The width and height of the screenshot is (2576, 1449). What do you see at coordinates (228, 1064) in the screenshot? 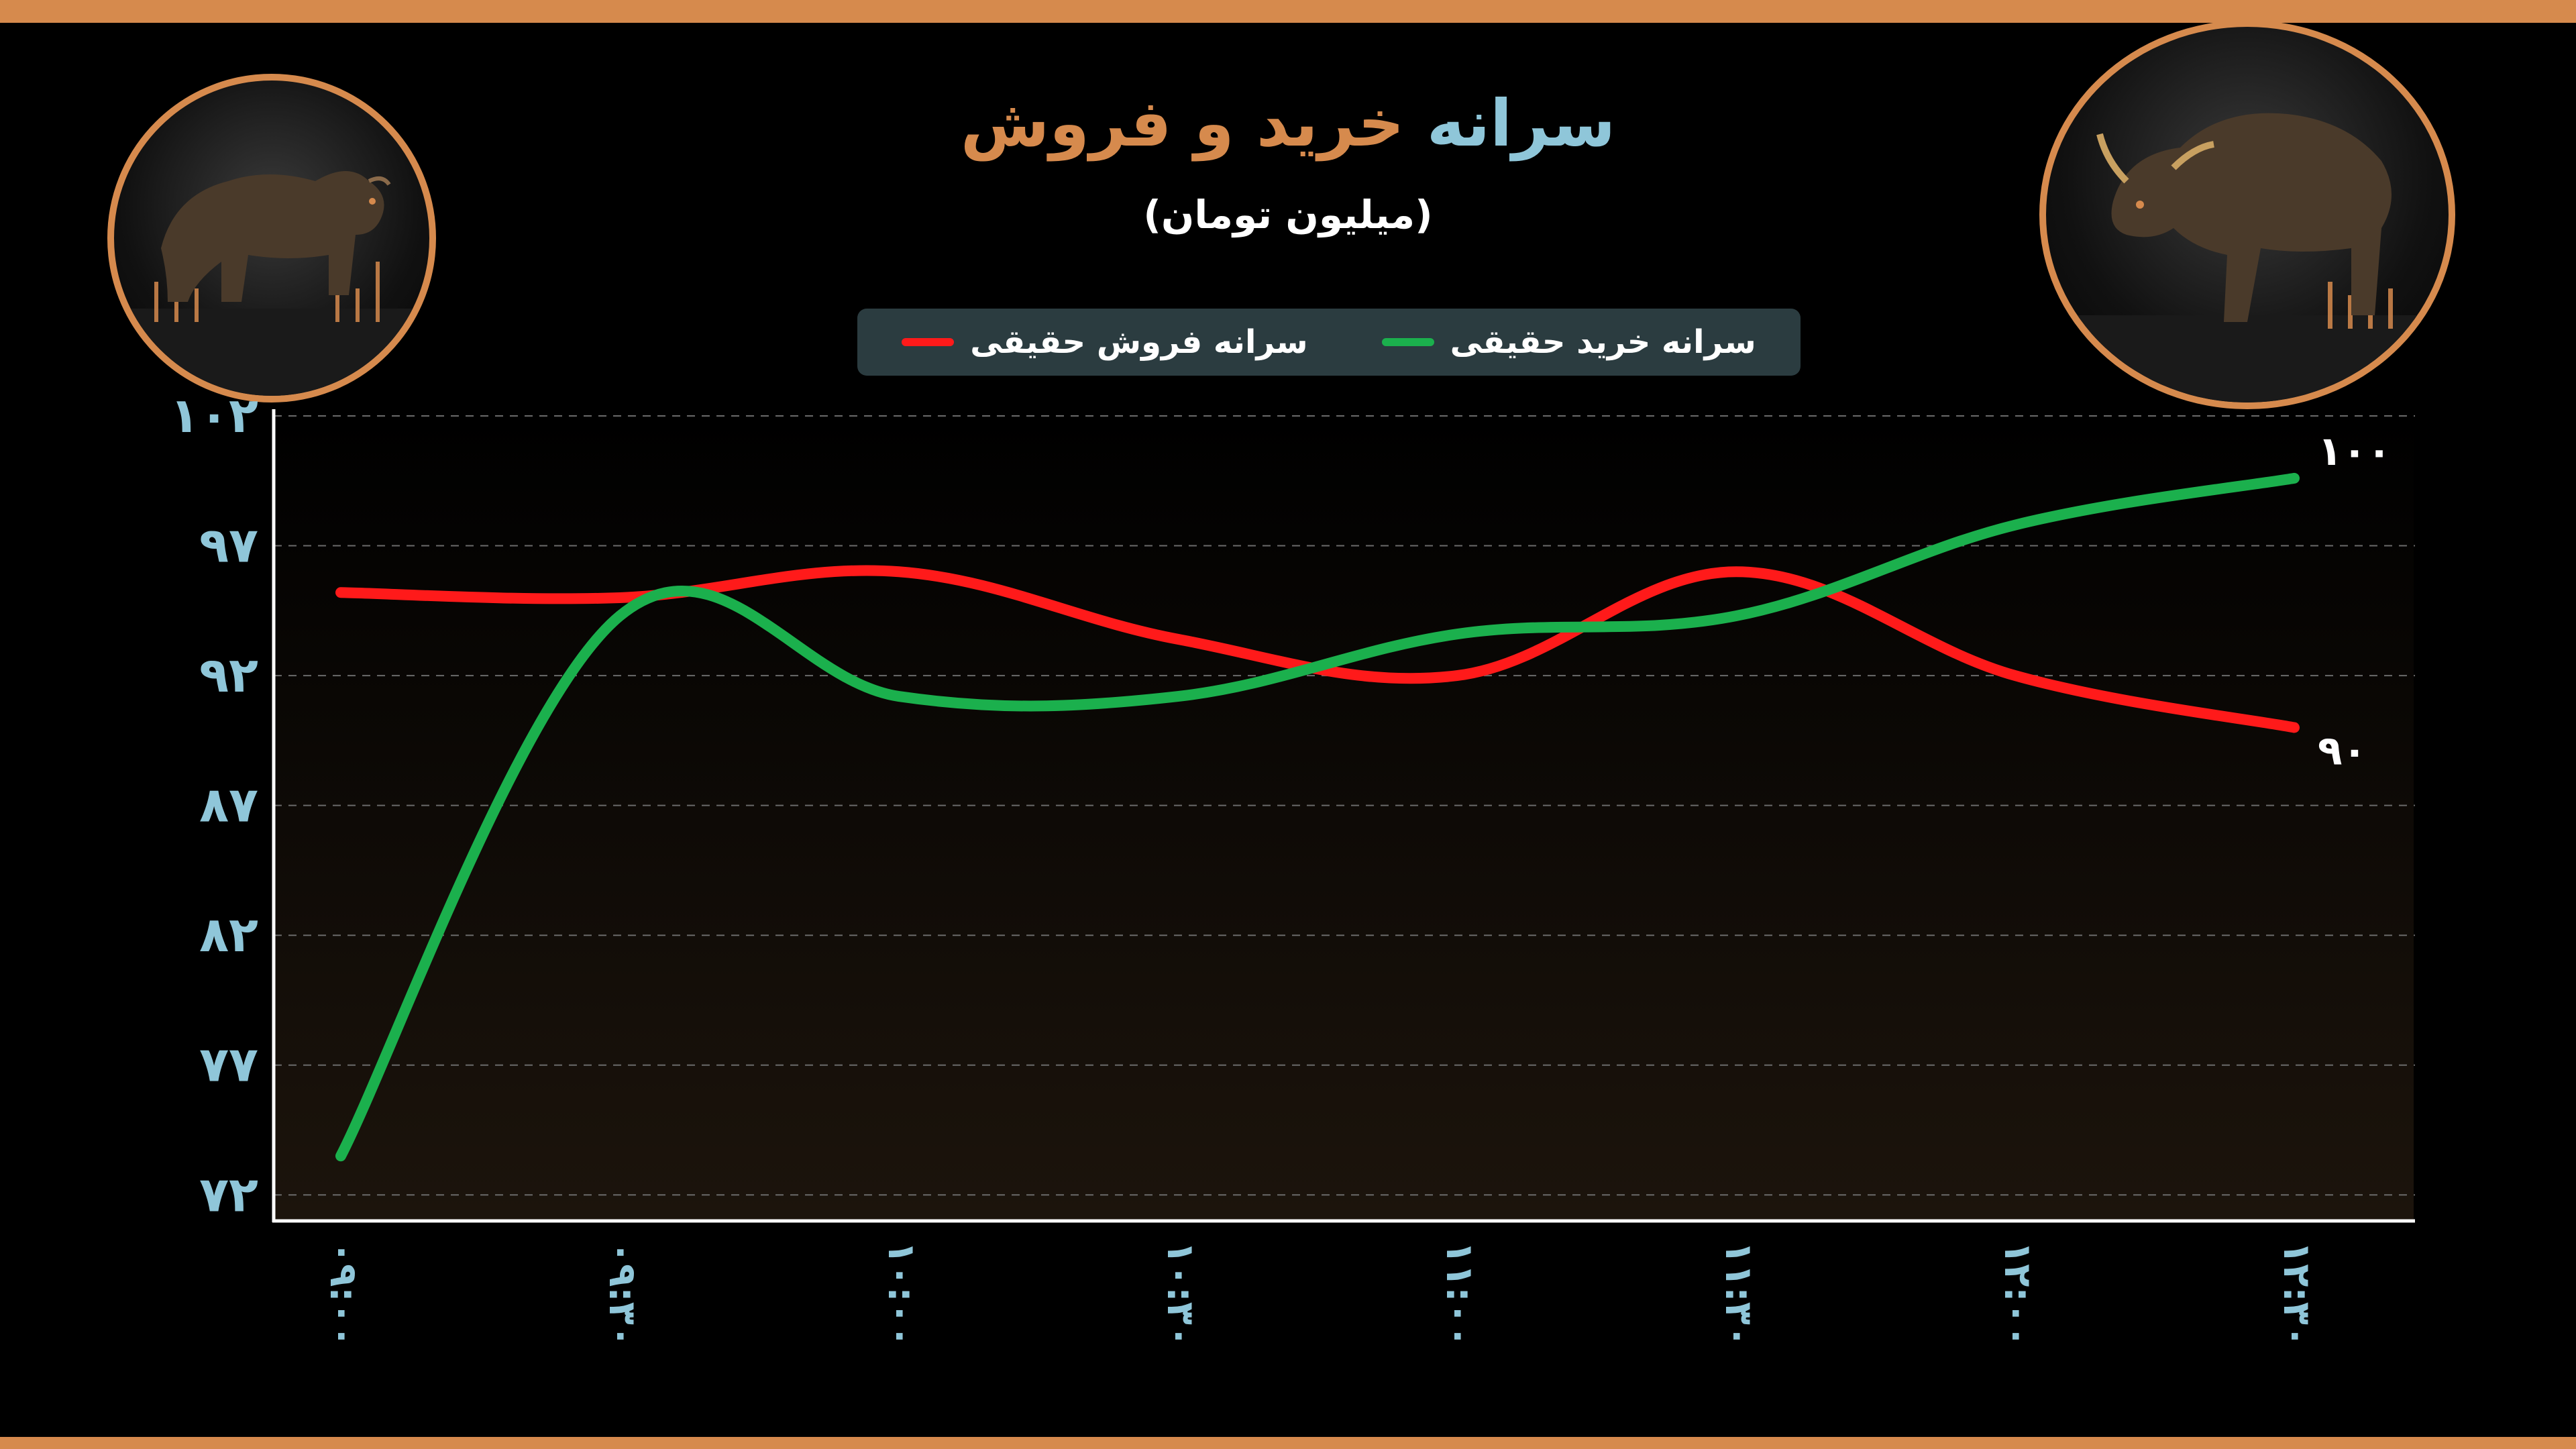
I see `y-tick-label: ۷۷` at bounding box center [228, 1064].